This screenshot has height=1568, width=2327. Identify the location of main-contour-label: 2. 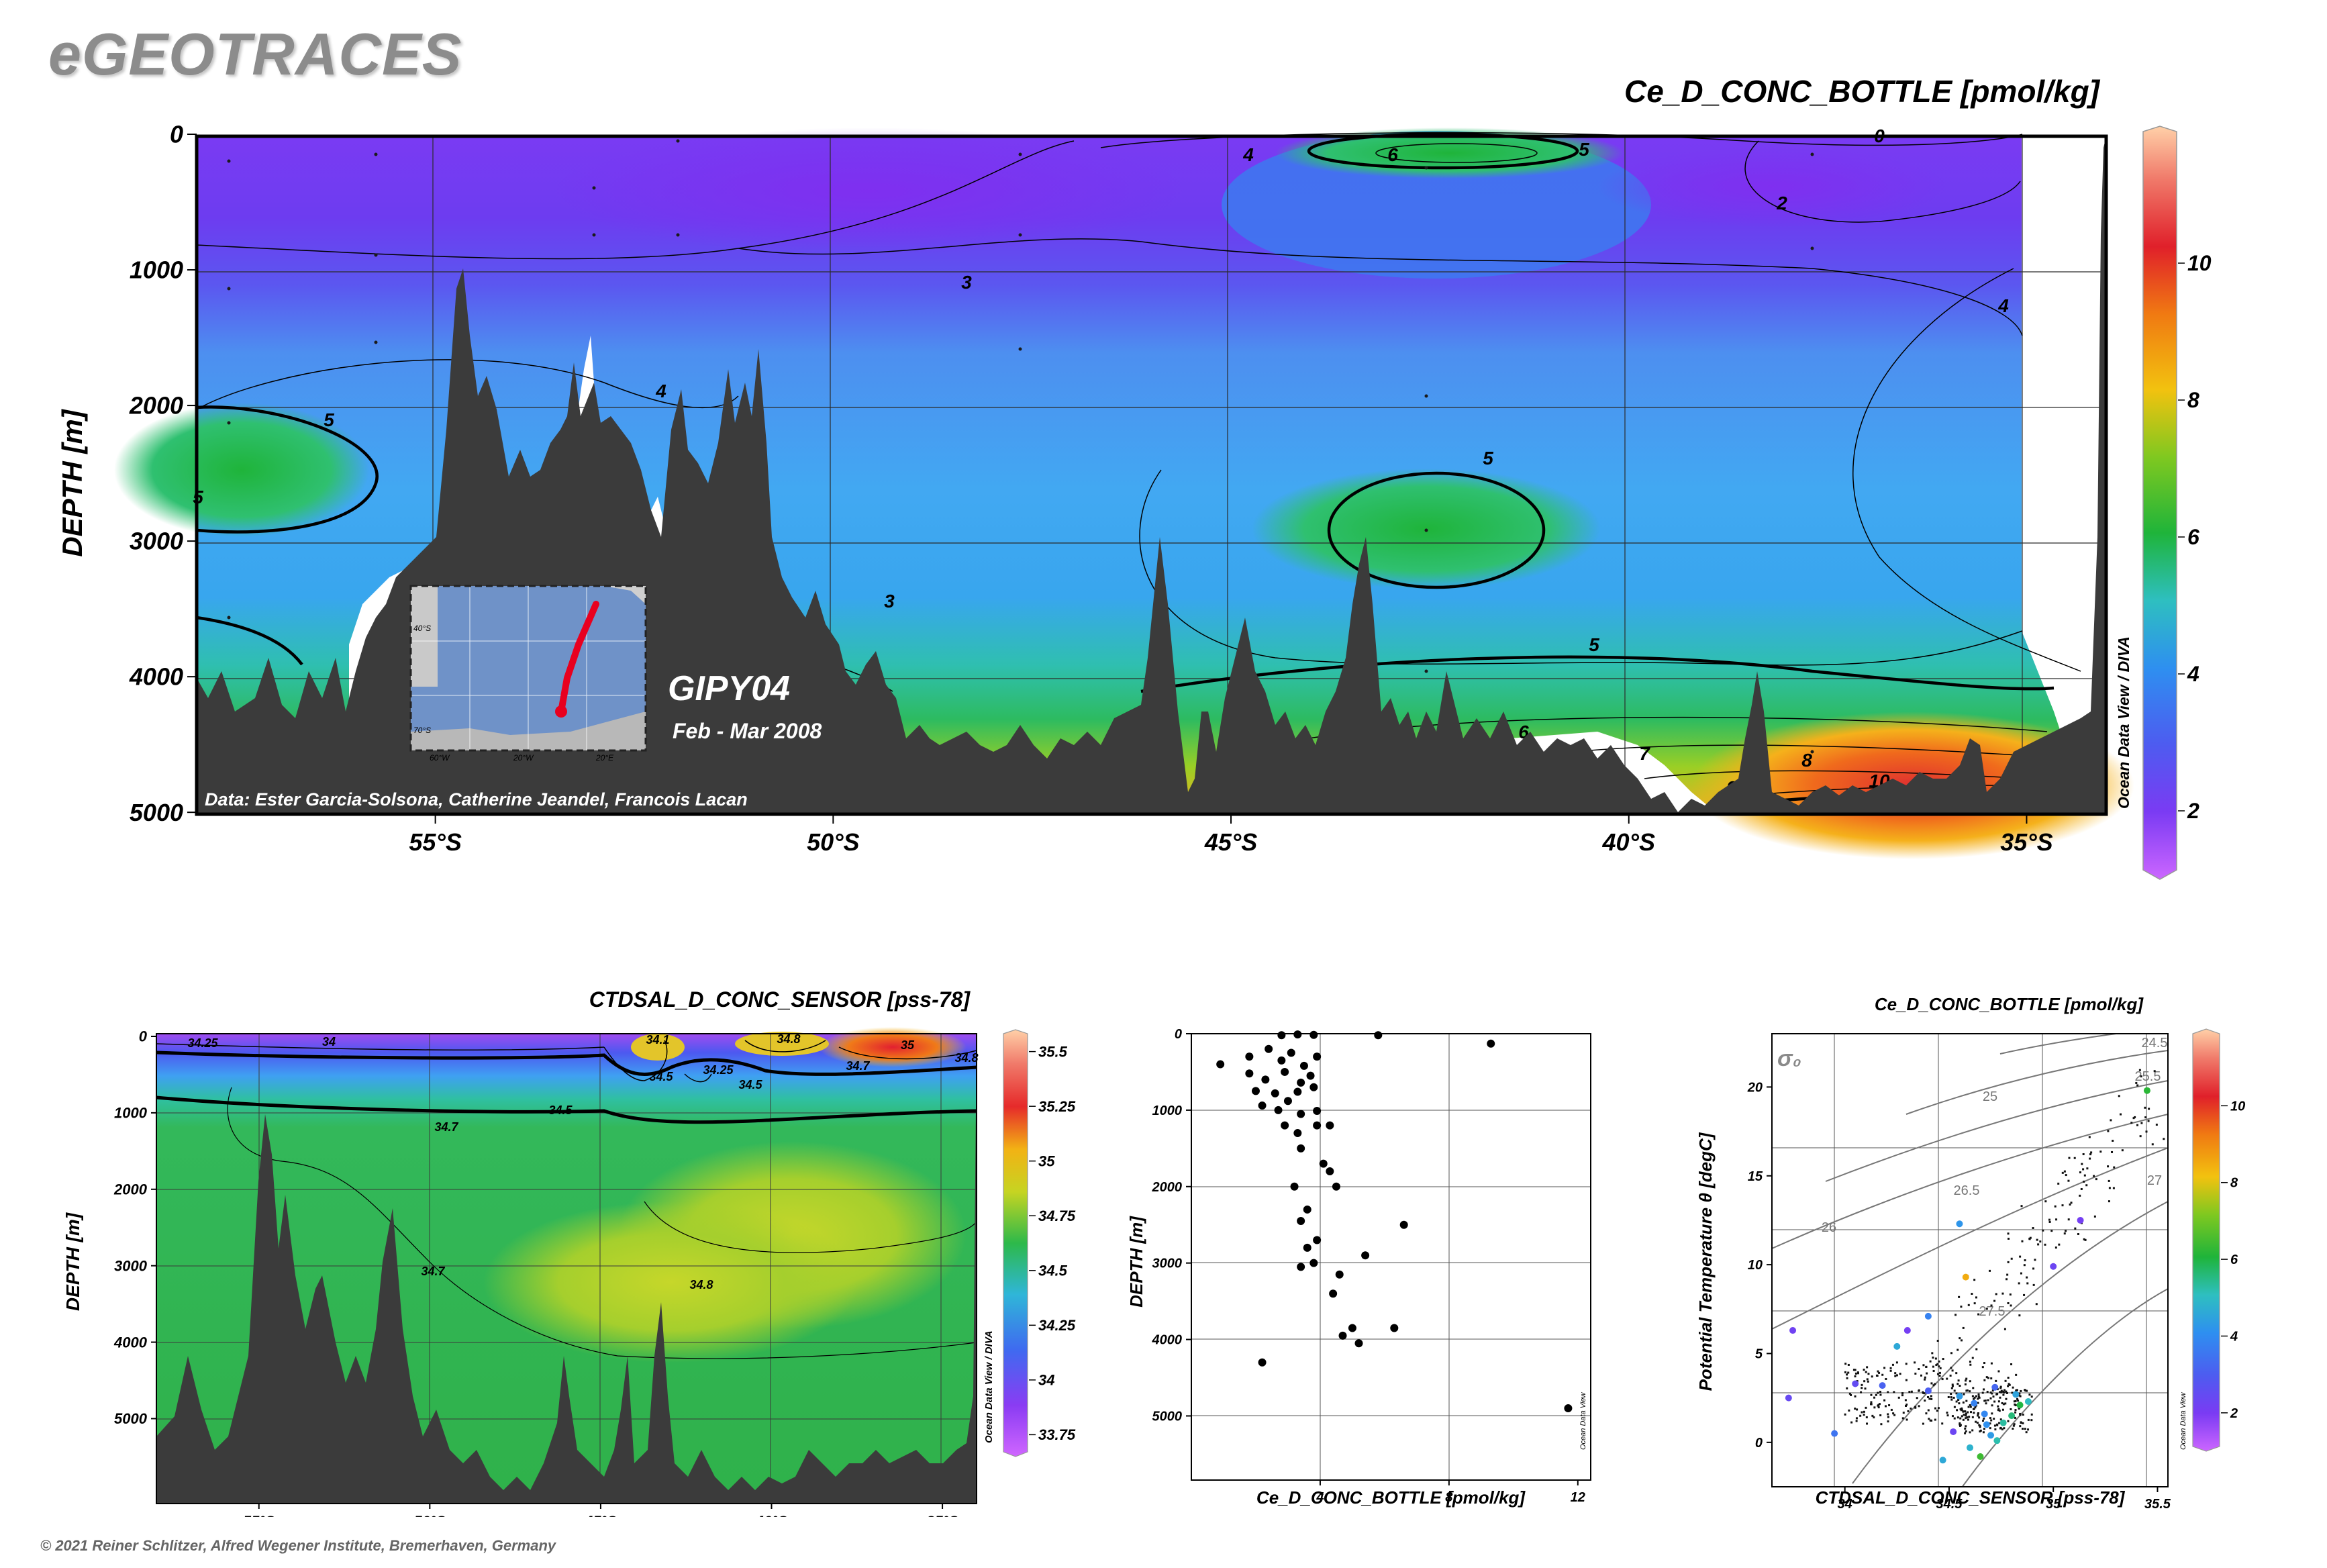
(1781, 203).